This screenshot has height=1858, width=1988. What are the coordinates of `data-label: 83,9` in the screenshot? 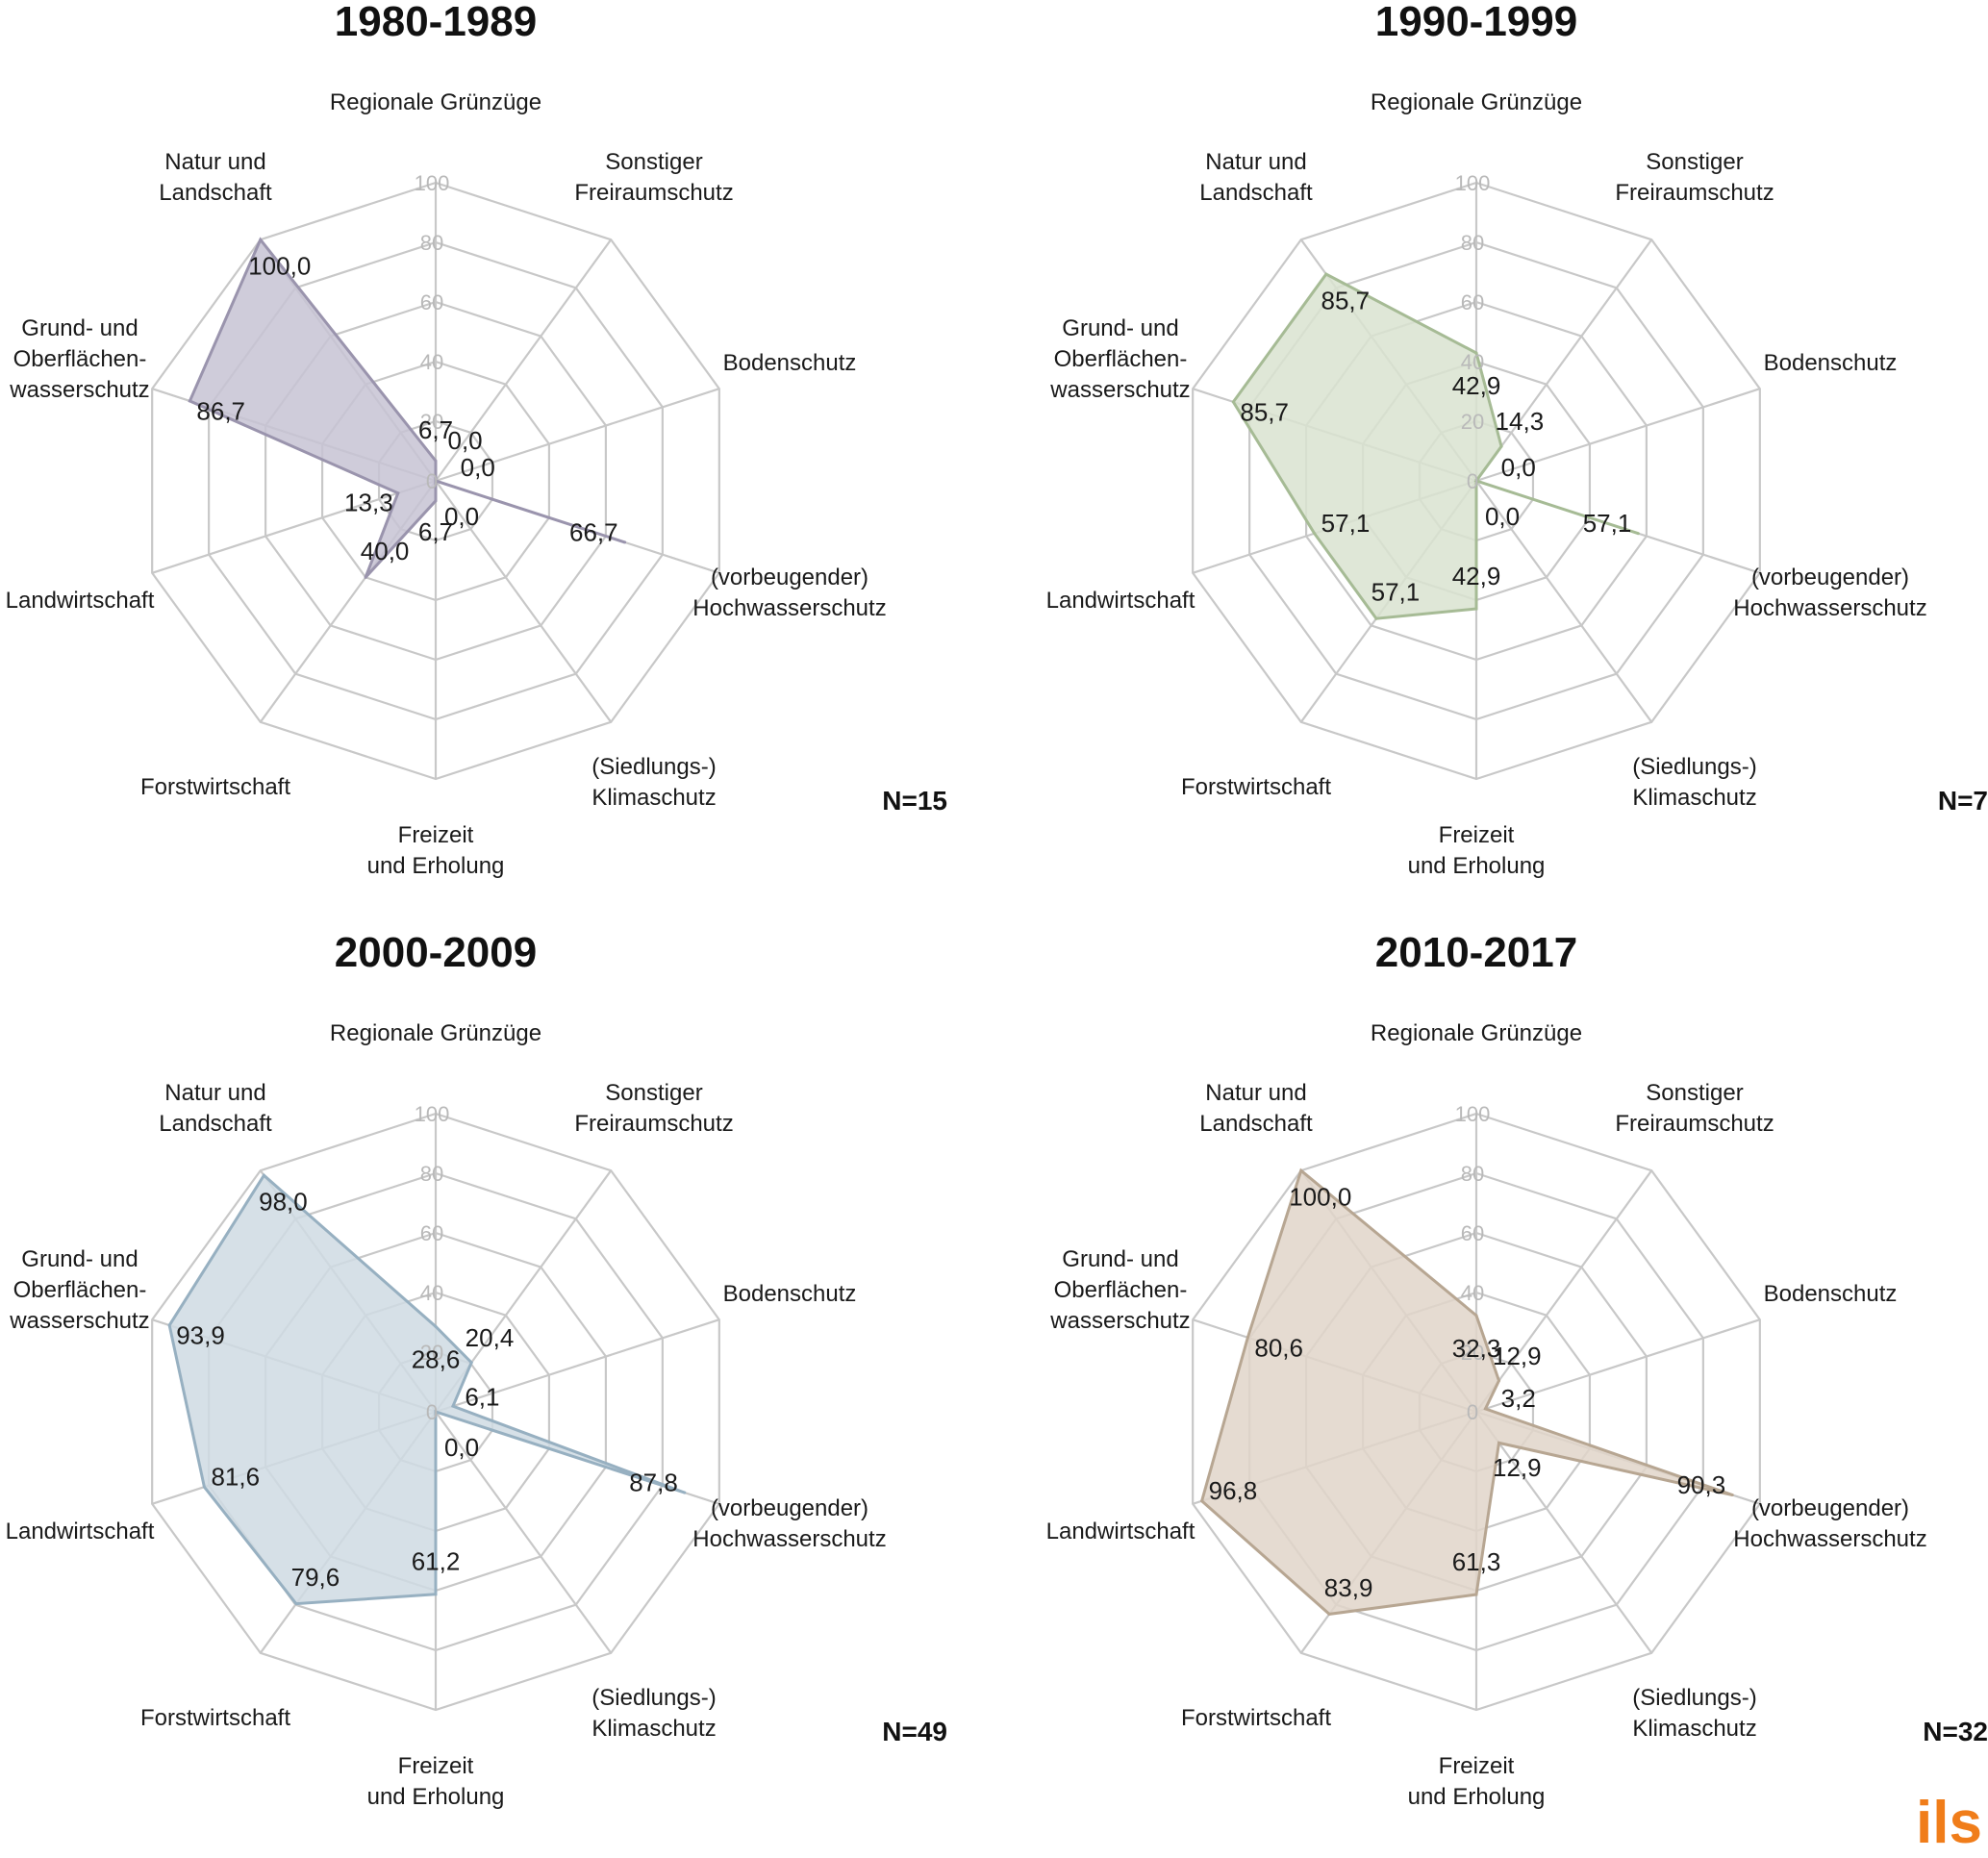 It's located at (1348, 1587).